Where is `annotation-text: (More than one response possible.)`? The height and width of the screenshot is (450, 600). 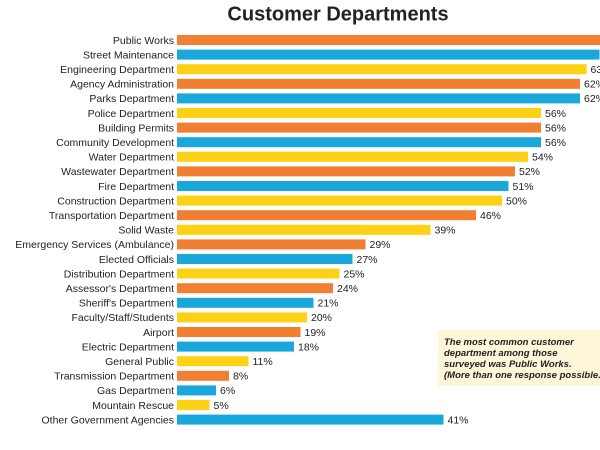
annotation-text: (More than one response possible.) is located at coordinates (522, 375).